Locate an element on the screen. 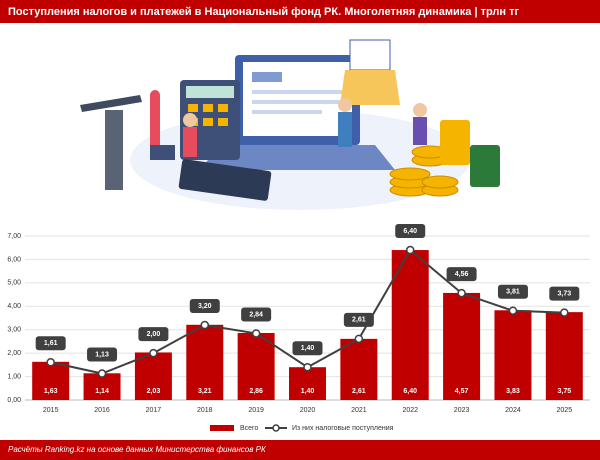  bar-label: 6,40 is located at coordinates (410, 391).